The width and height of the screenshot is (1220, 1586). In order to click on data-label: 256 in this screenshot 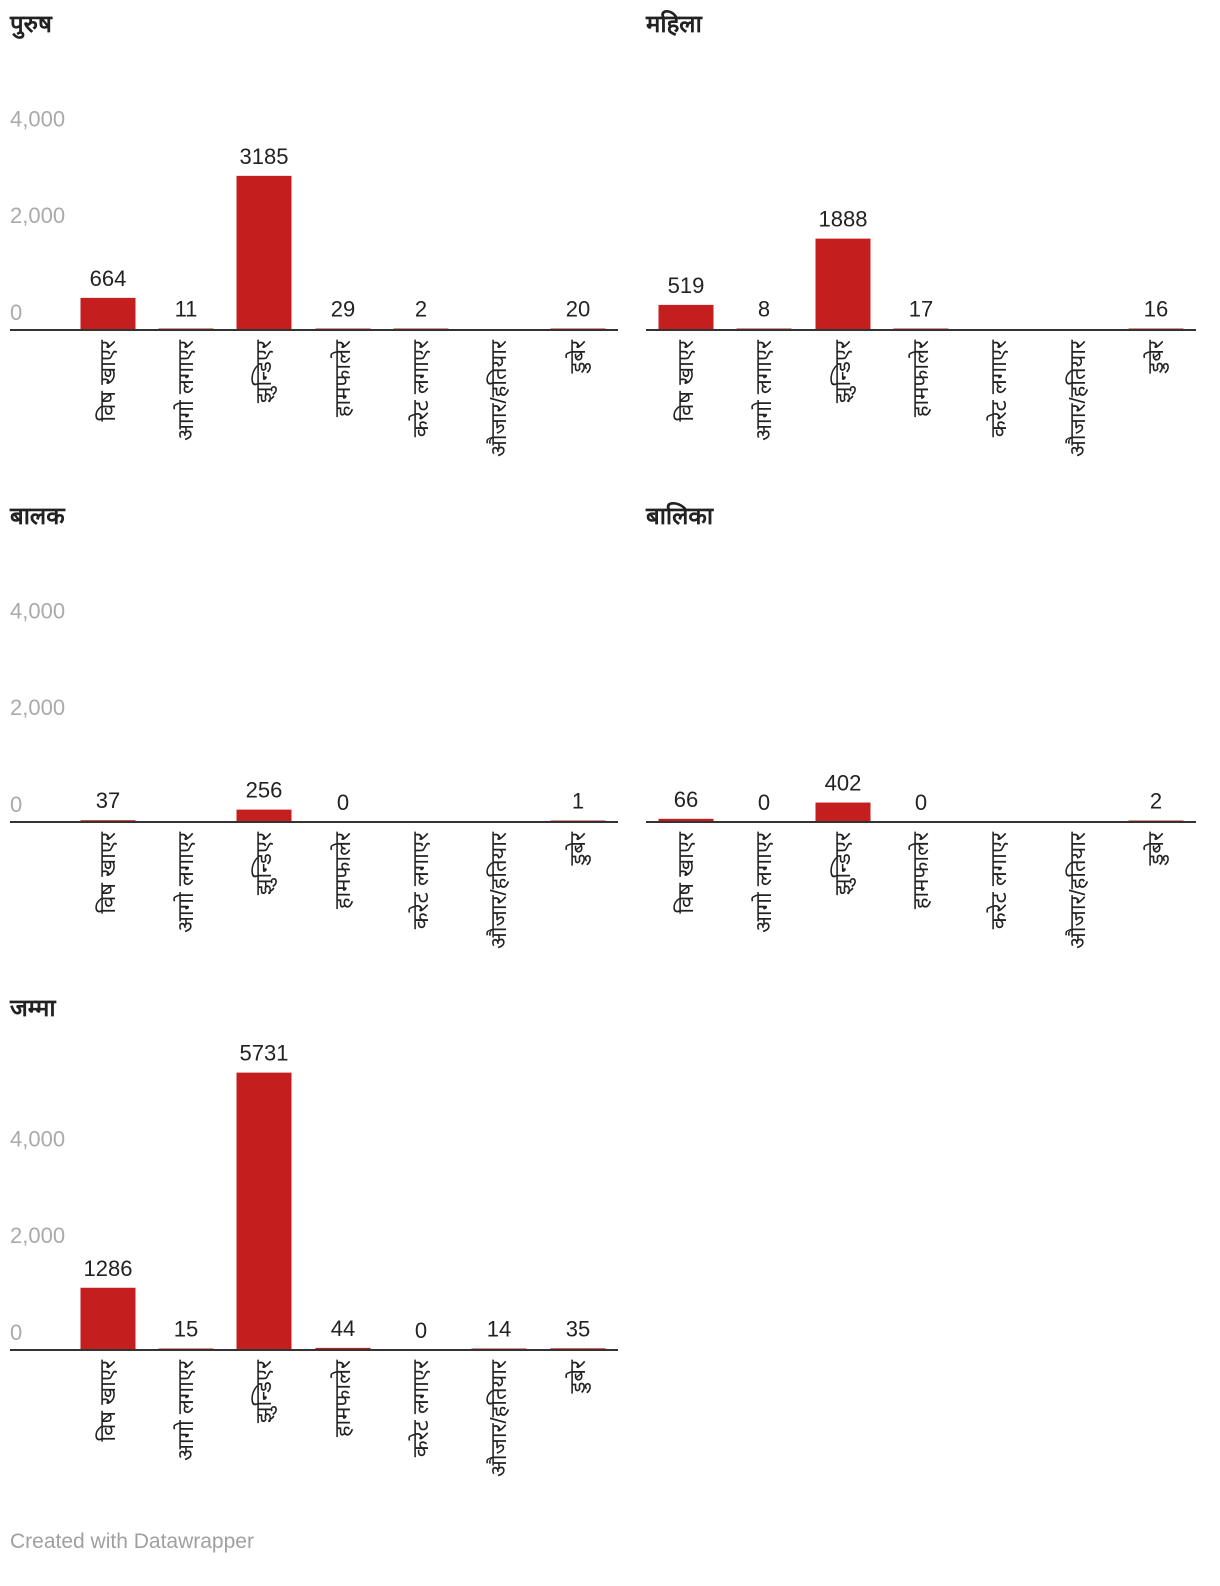, I will do `click(264, 790)`.